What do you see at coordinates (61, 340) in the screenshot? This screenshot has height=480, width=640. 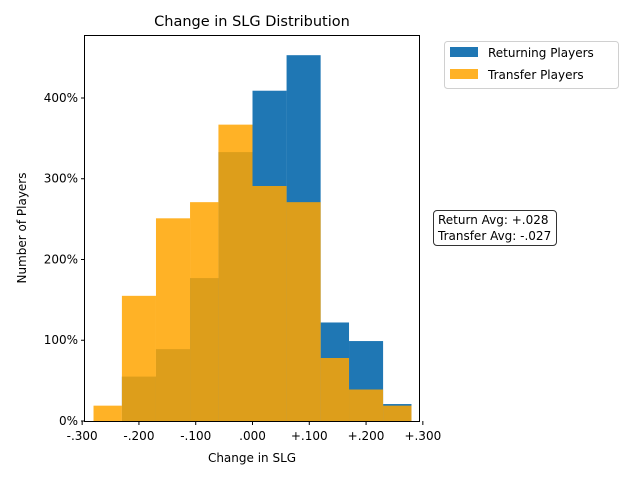 I see `y-tick-label: 100%` at bounding box center [61, 340].